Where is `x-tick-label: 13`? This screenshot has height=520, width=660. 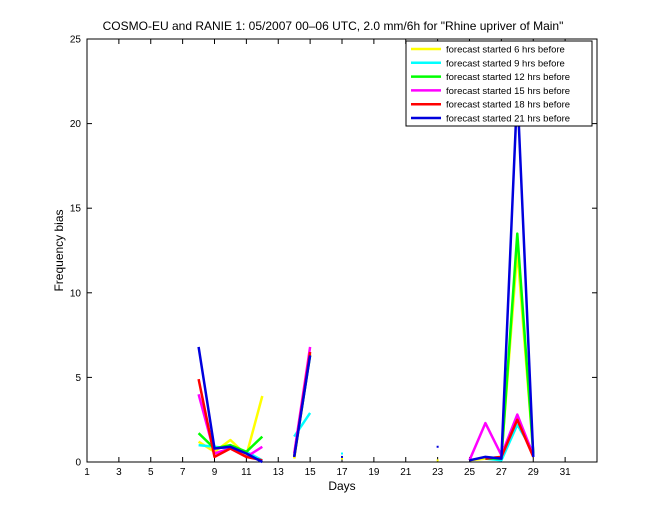 x-tick-label: 13 is located at coordinates (279, 472).